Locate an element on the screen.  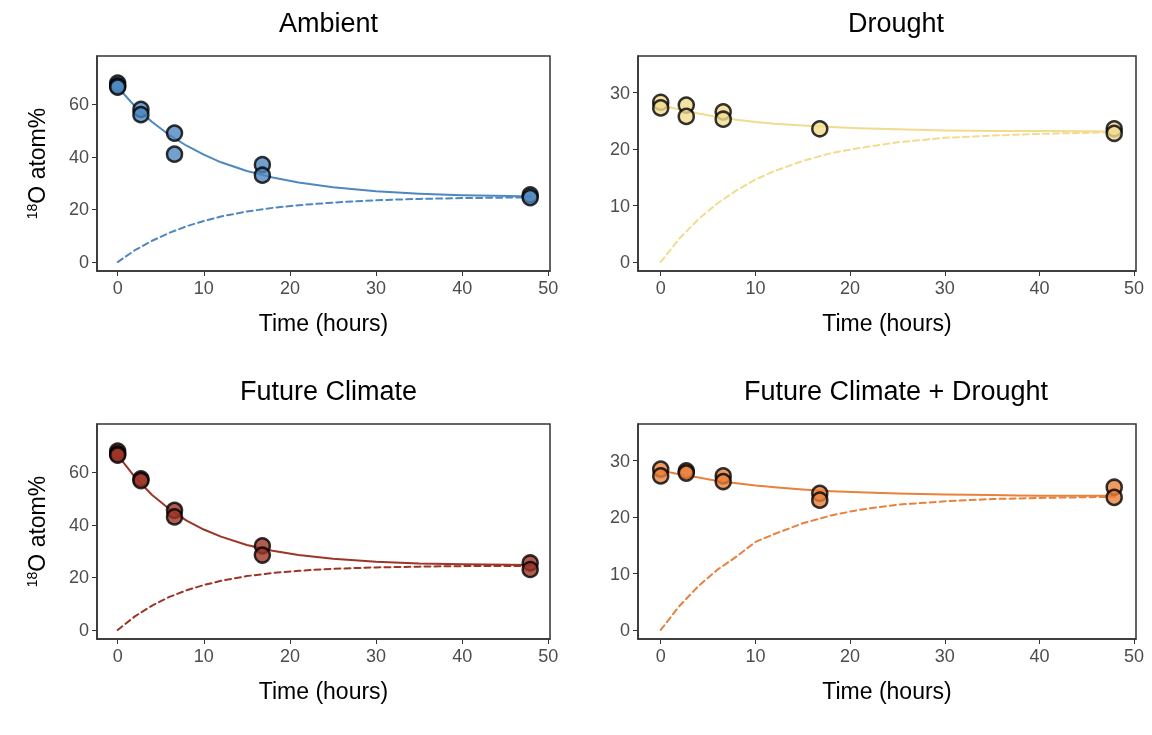
chart-title: Ambient is located at coordinates (328, 22).